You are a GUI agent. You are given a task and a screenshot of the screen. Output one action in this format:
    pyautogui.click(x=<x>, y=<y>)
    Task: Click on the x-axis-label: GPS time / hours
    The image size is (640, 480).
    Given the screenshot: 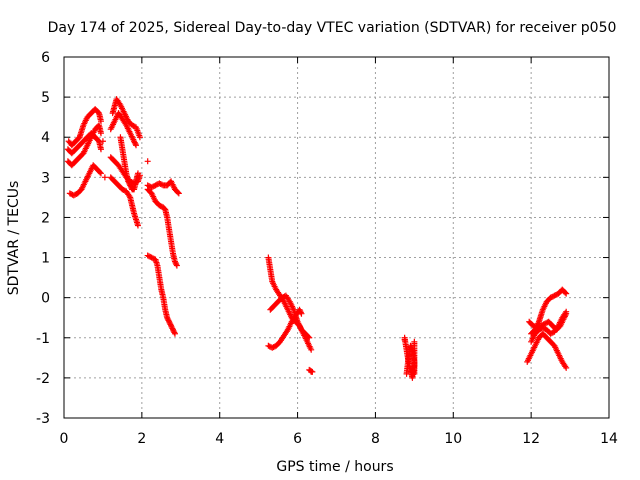 What is the action you would take?
    pyautogui.click(x=334, y=467)
    